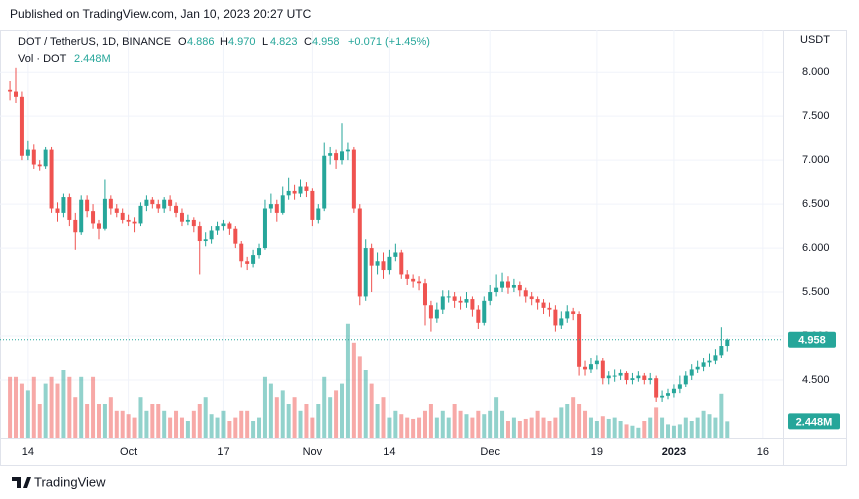 This screenshot has height=499, width=859. What do you see at coordinates (816, 248) in the screenshot?
I see `y-tick-label: 6.000` at bounding box center [816, 248].